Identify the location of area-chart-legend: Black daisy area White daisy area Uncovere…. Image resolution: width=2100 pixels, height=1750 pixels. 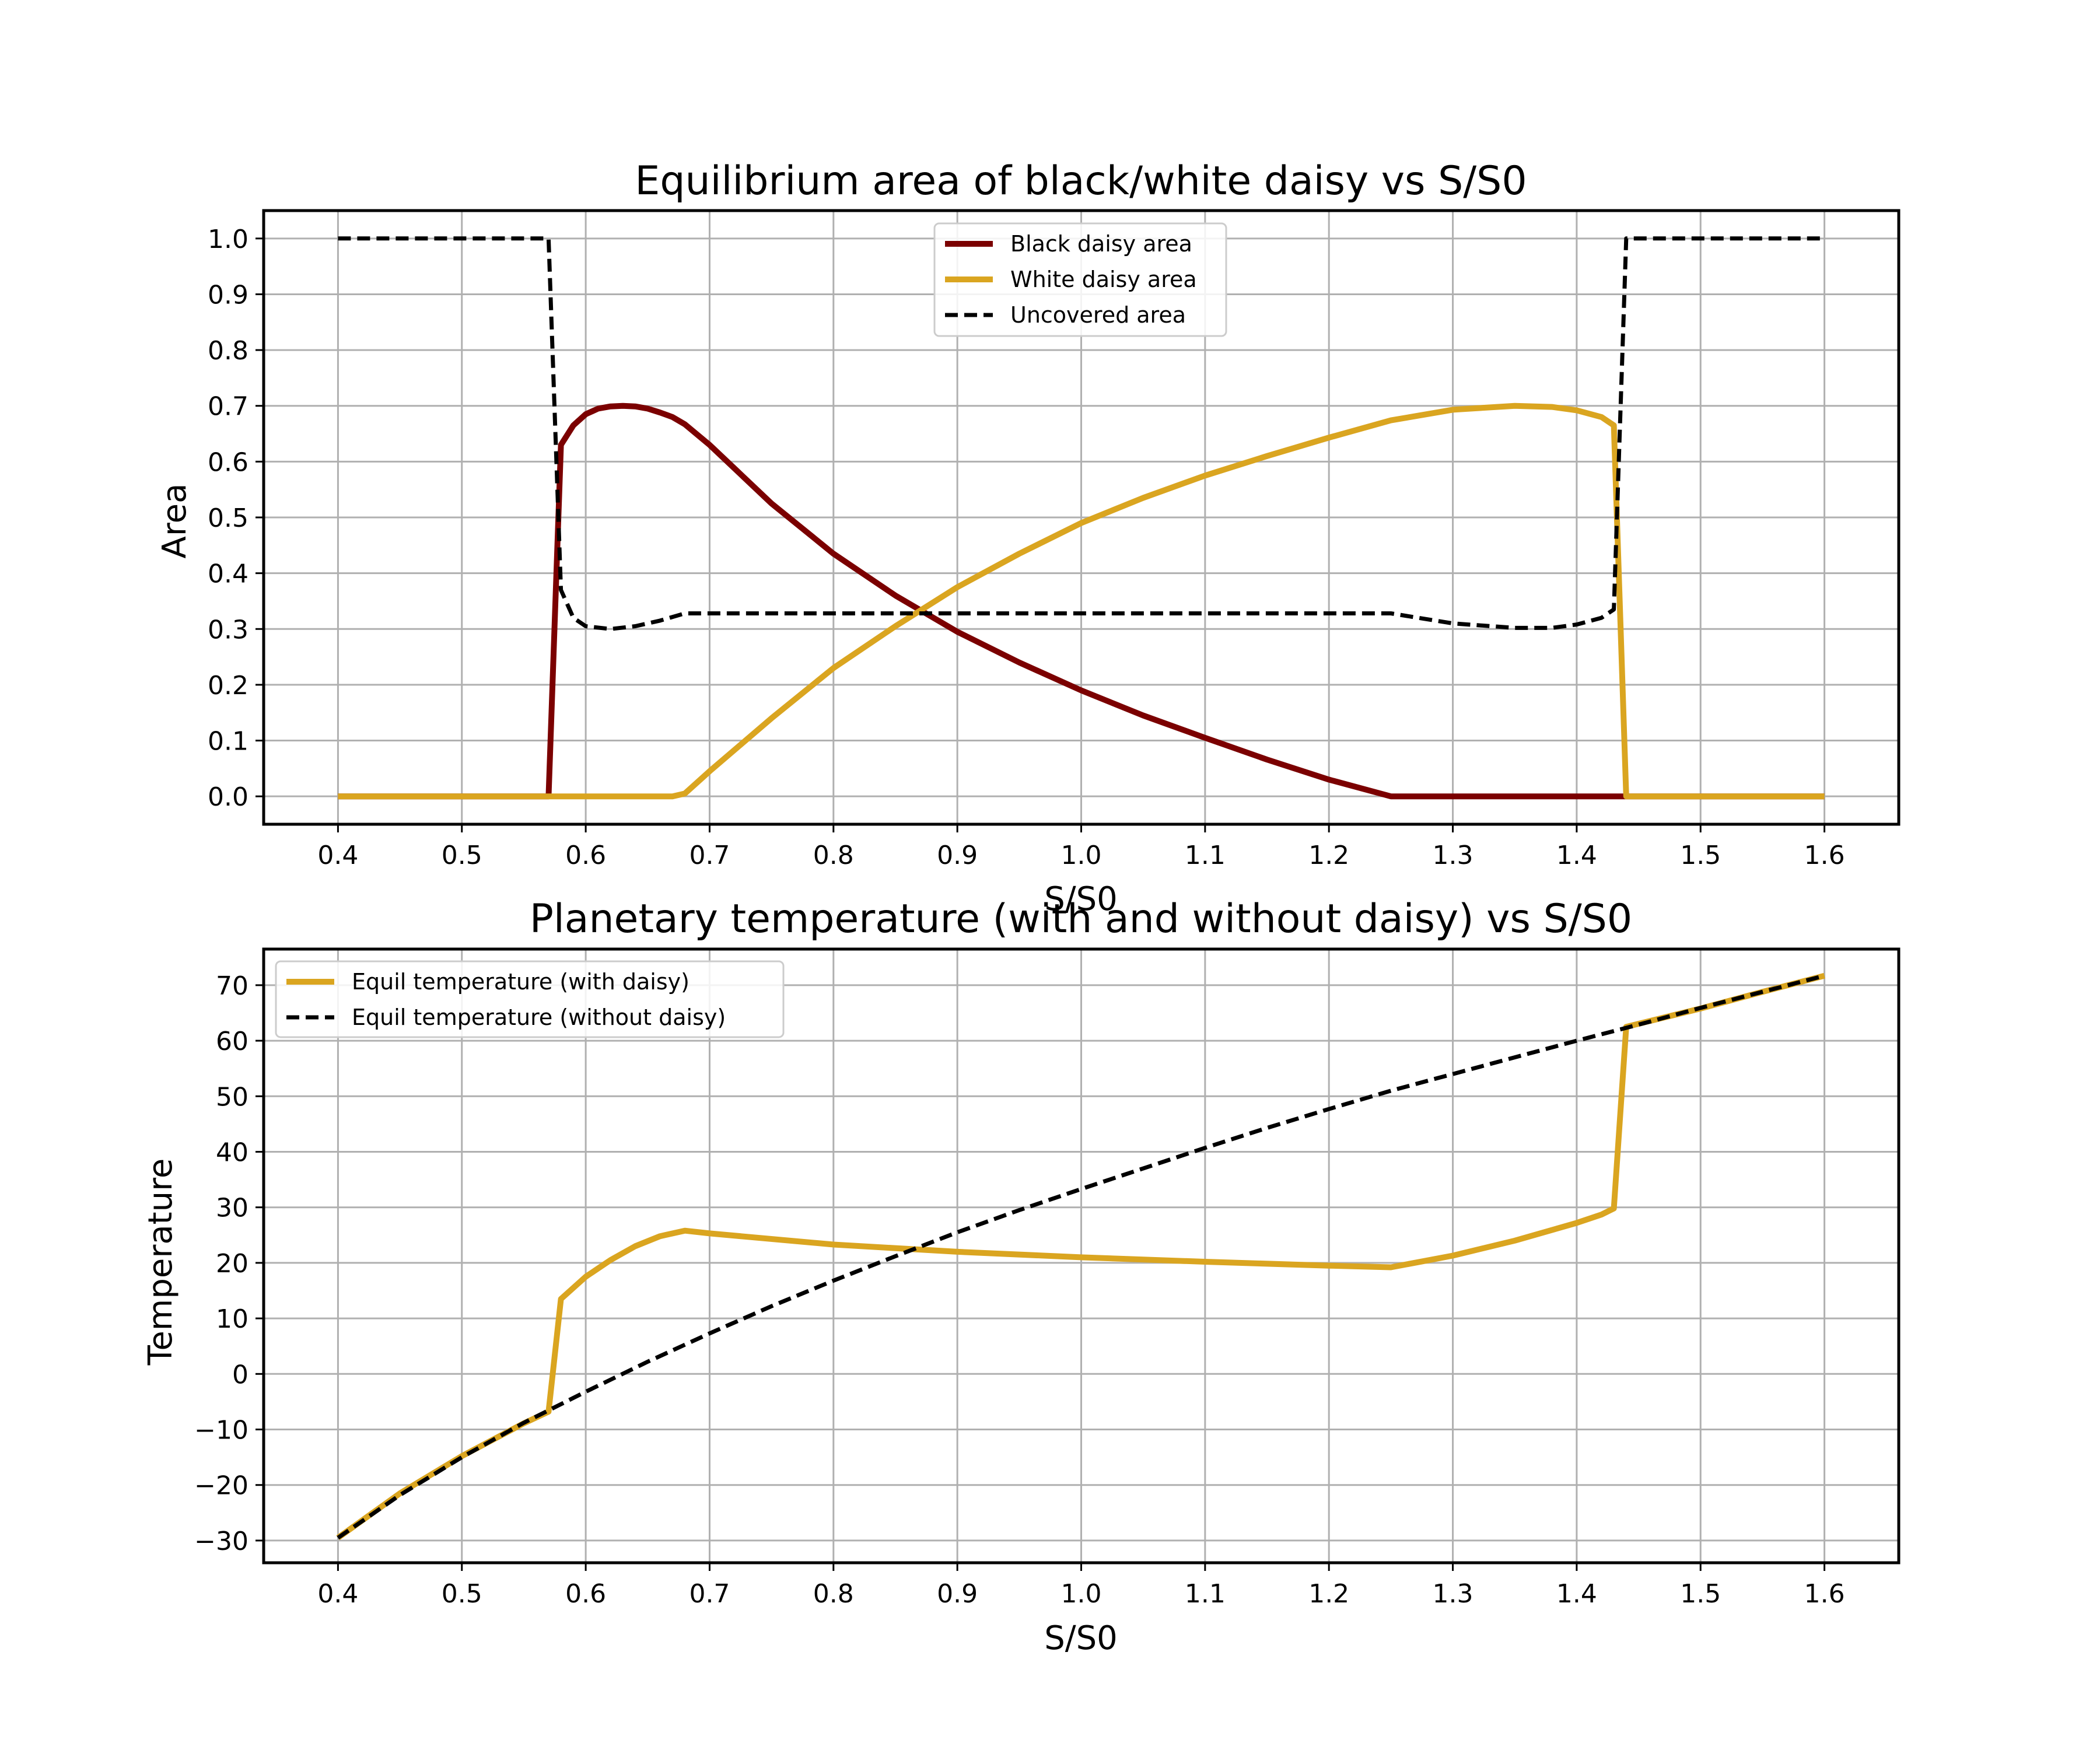
(1080, 279).